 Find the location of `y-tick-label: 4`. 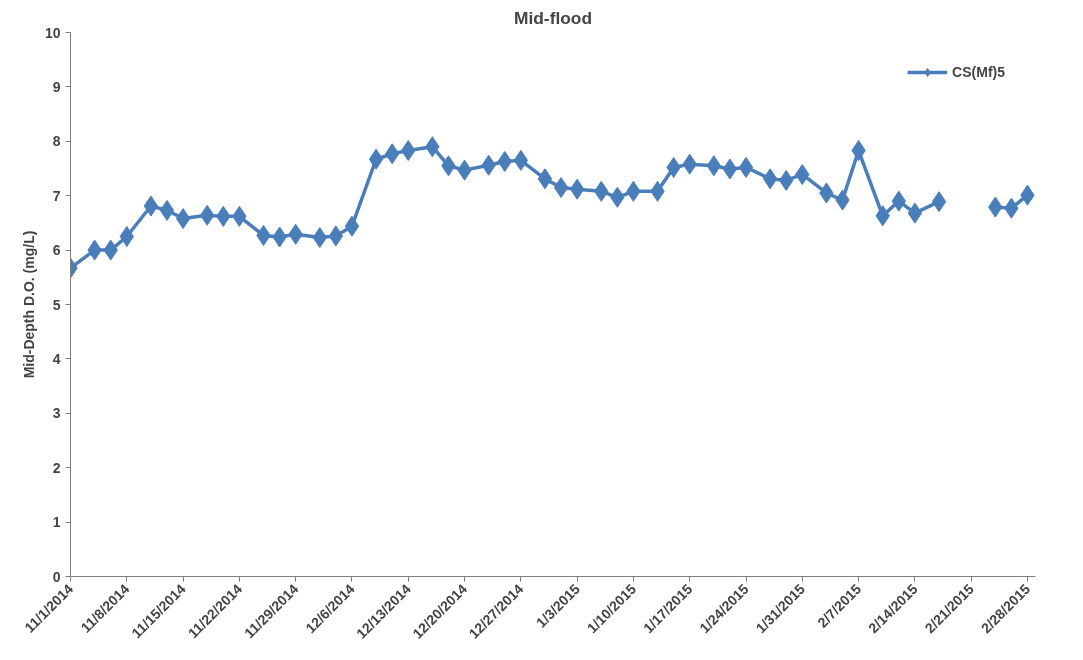

y-tick-label: 4 is located at coordinates (56, 358).